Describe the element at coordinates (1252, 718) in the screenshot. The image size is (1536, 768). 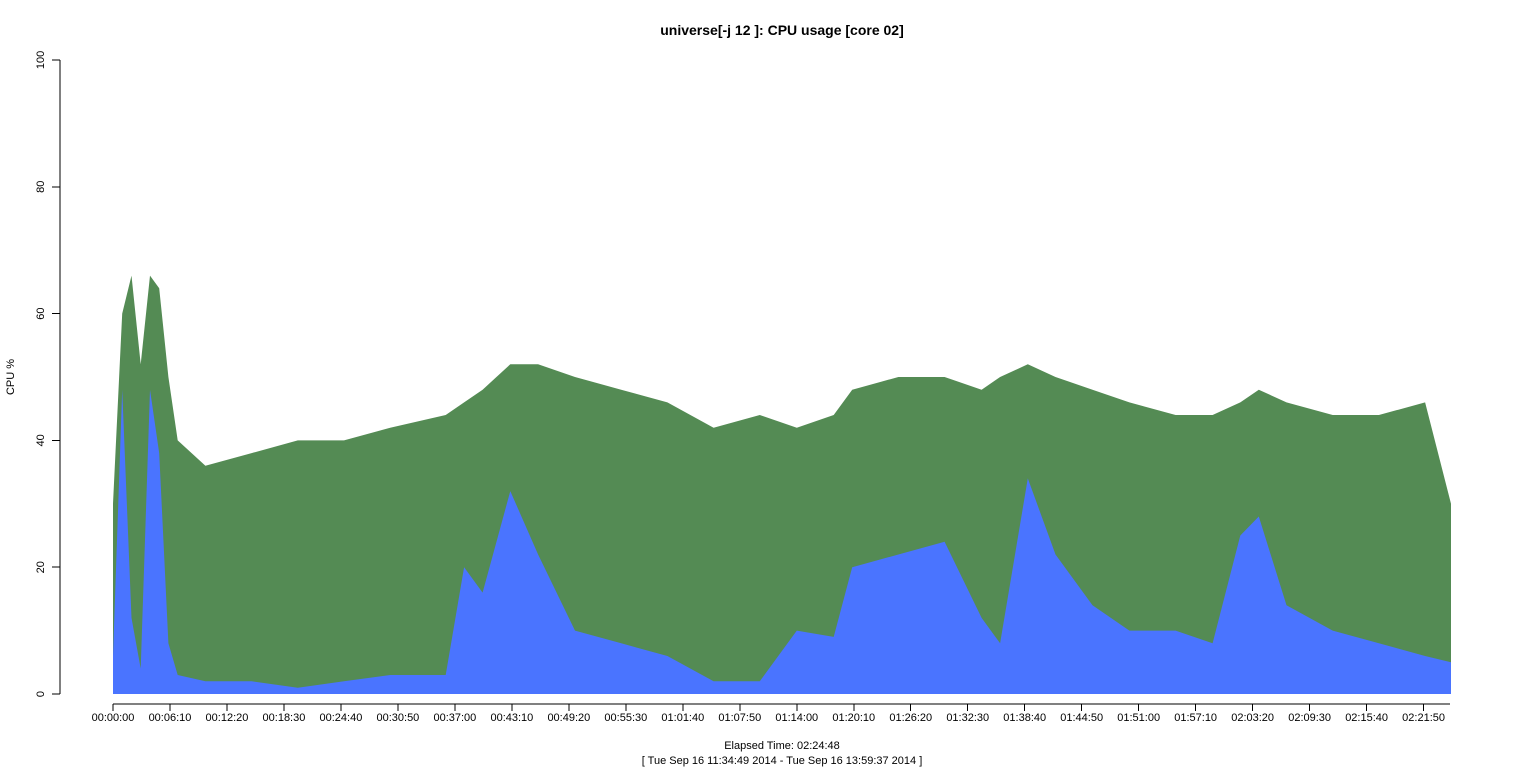
I see `x-tick-label: 02:03:20` at that location.